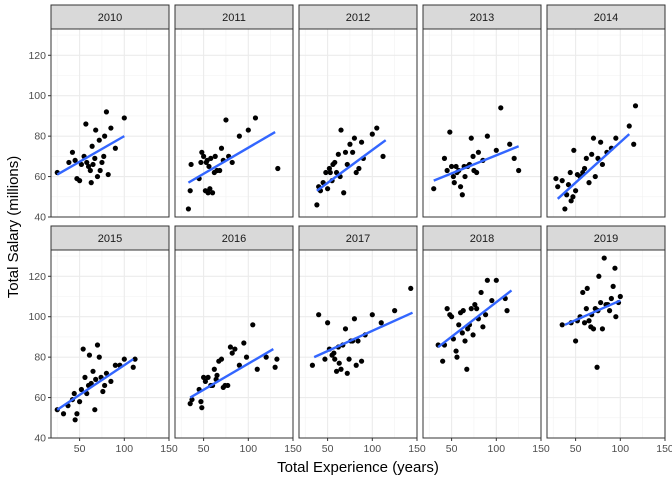  What do you see at coordinates (99, 114) in the screenshot?
I see `facet-panel-2010: 2010 40 60 80 100 120` at bounding box center [99, 114].